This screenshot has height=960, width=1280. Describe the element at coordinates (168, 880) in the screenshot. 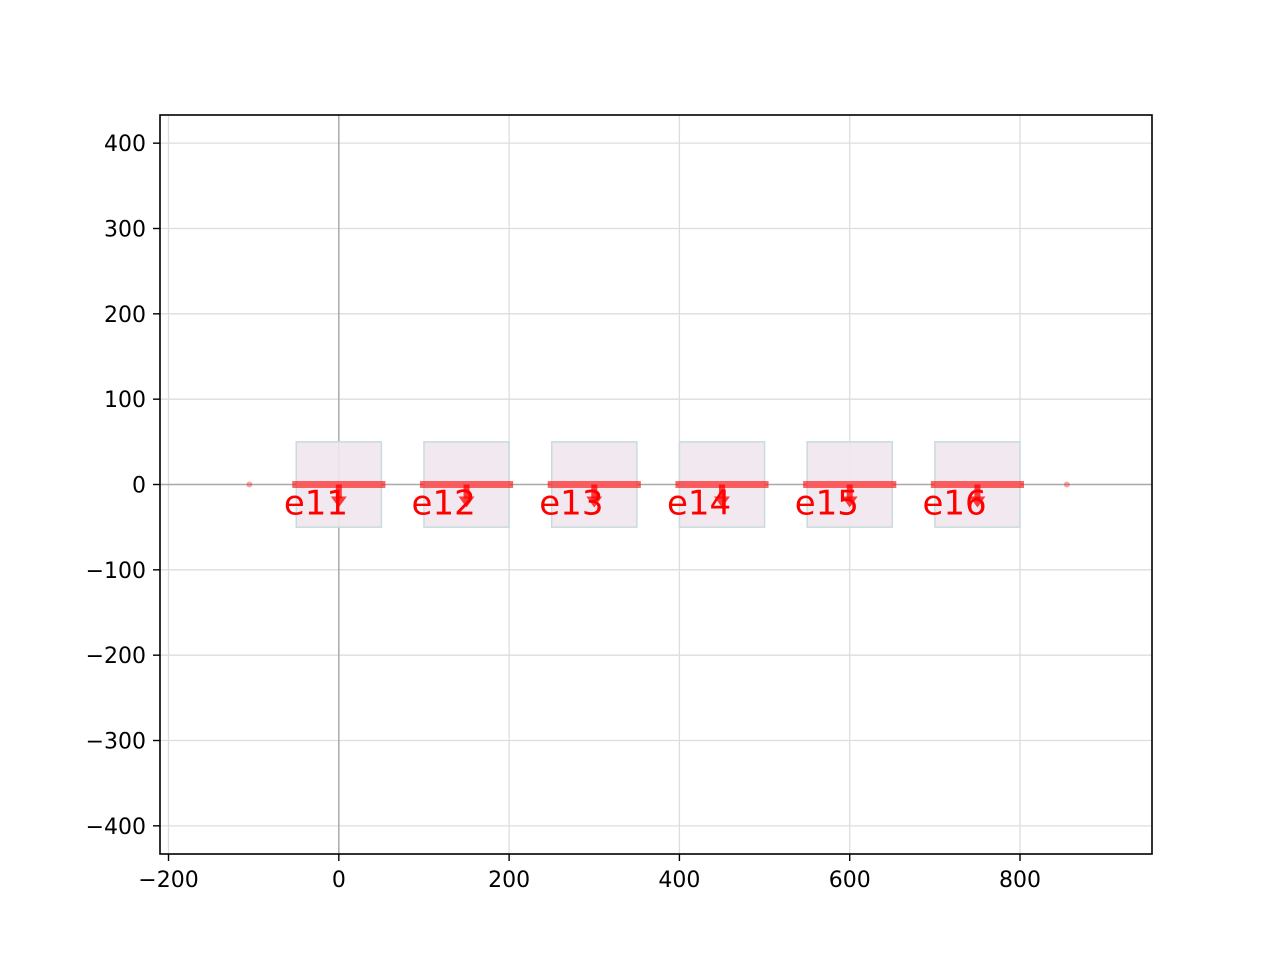

I see `x-tick-label: −200` at that location.